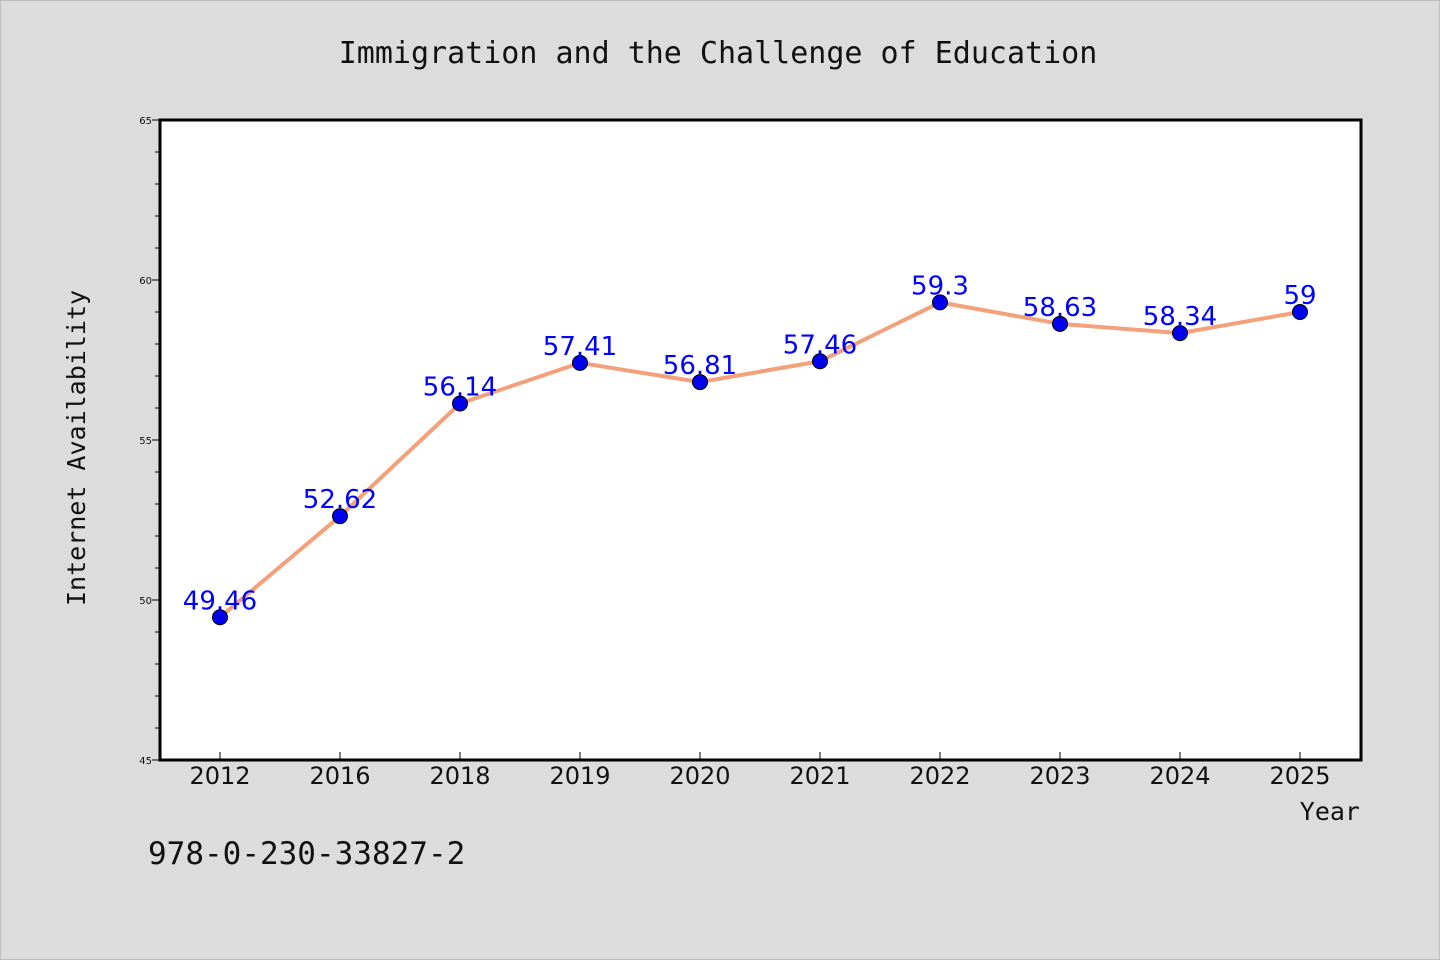 This screenshot has height=960, width=1440. What do you see at coordinates (339, 776) in the screenshot?
I see `x-tick-label: 2016` at bounding box center [339, 776].